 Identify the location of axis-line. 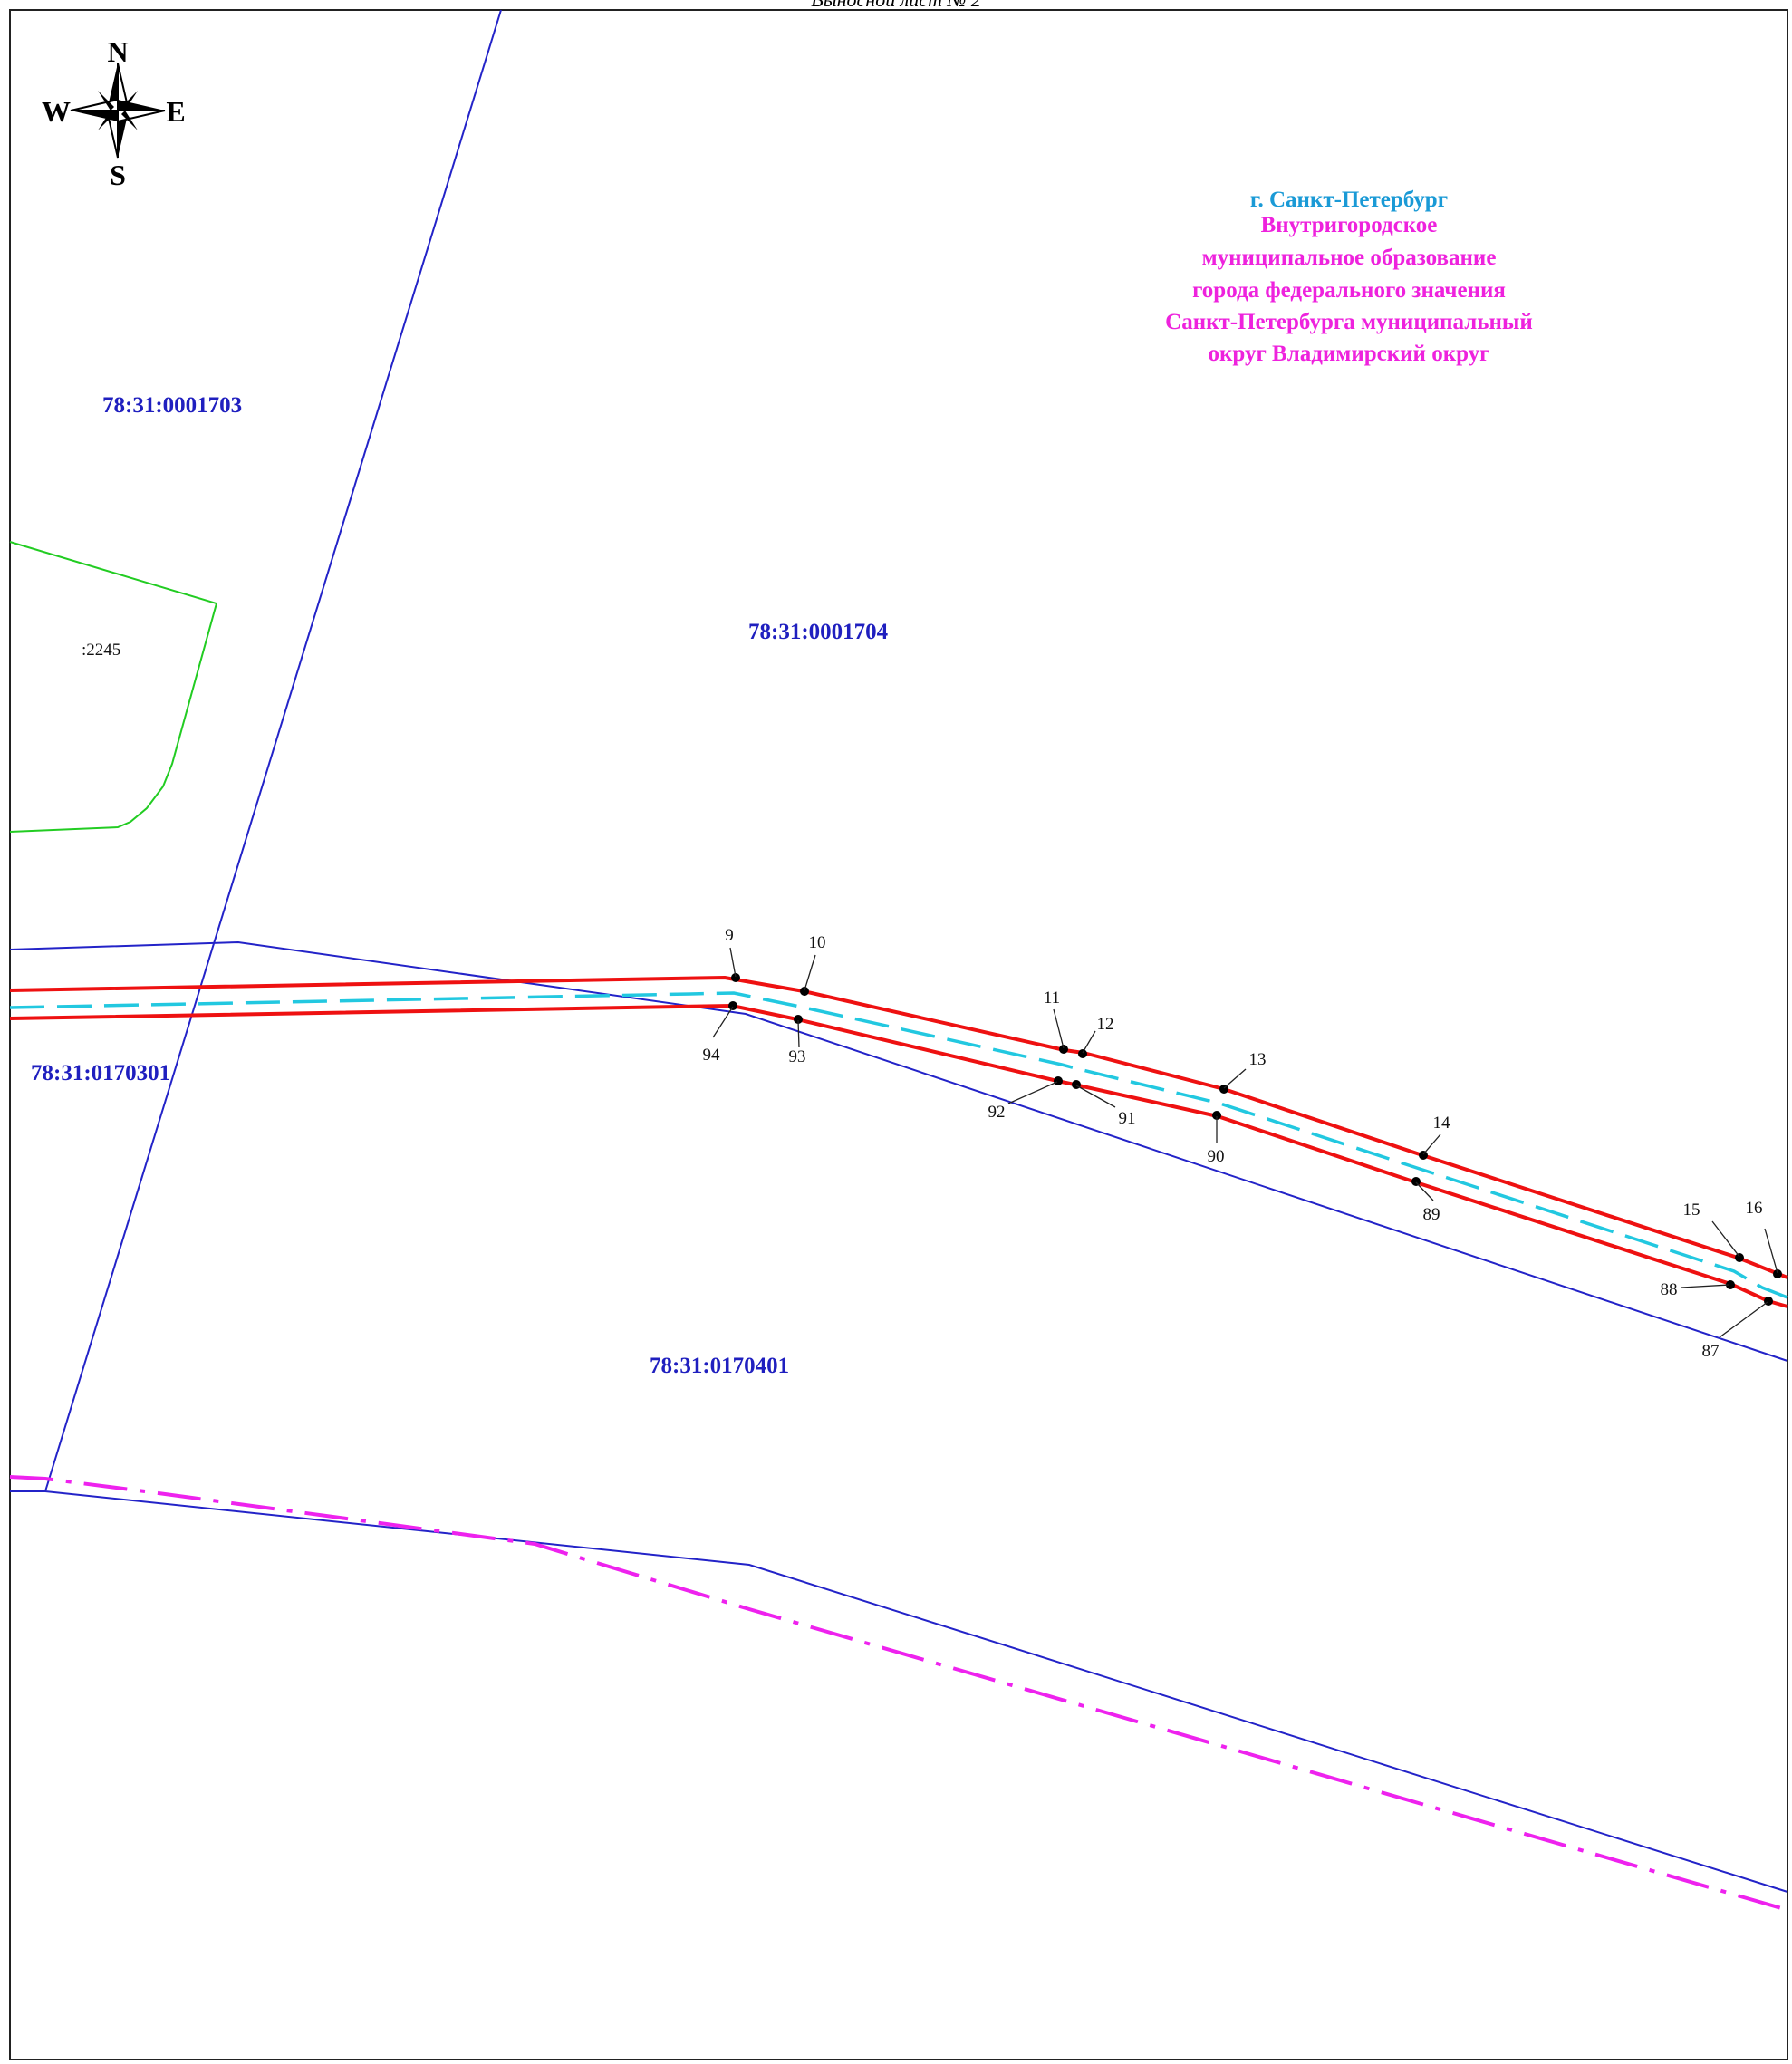
(898, 1145).